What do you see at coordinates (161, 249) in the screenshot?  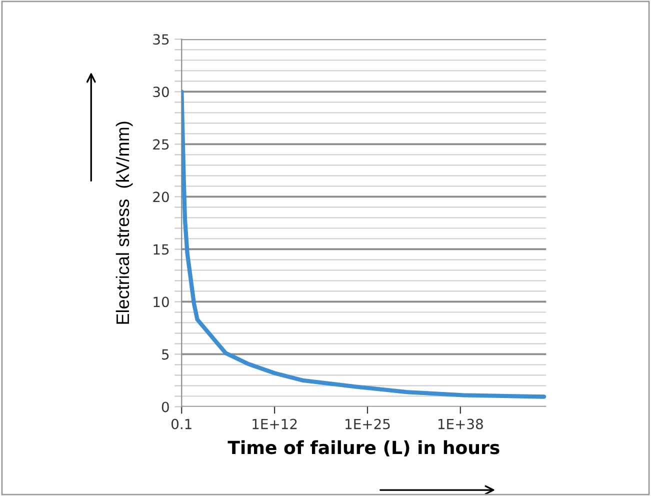 I see `y-tick-label: 15` at bounding box center [161, 249].